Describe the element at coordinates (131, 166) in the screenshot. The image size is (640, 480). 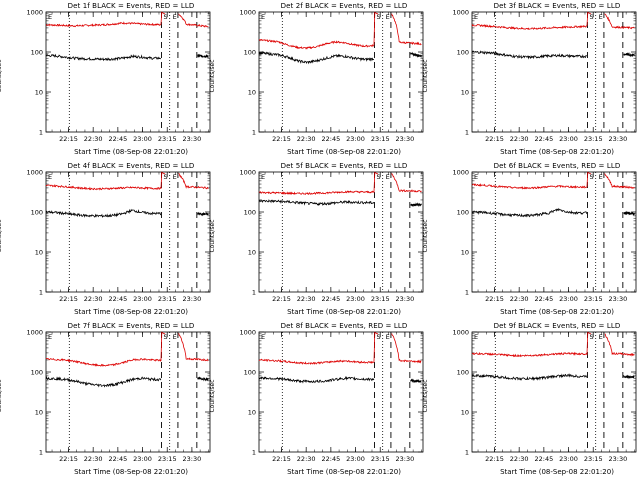
I see `panel-title: Det 4f BLACK = Events, RED = LLD` at that location.